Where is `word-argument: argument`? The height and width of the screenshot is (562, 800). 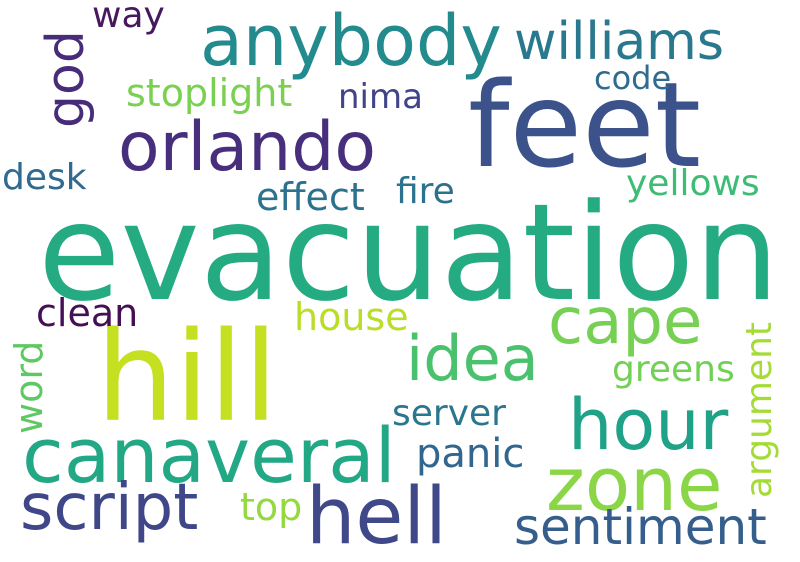
word-argument: argument is located at coordinates (759, 409).